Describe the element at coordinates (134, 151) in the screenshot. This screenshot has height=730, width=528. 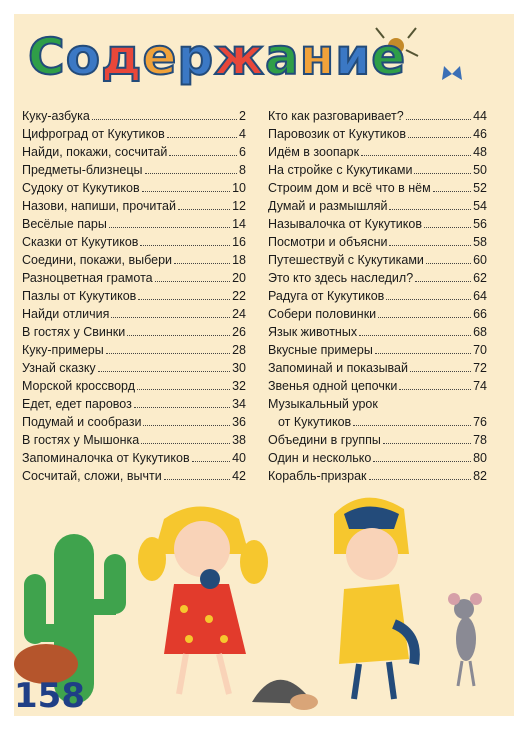
I see `toc-entry: Найди, покажи, сосчитай 6` at that location.